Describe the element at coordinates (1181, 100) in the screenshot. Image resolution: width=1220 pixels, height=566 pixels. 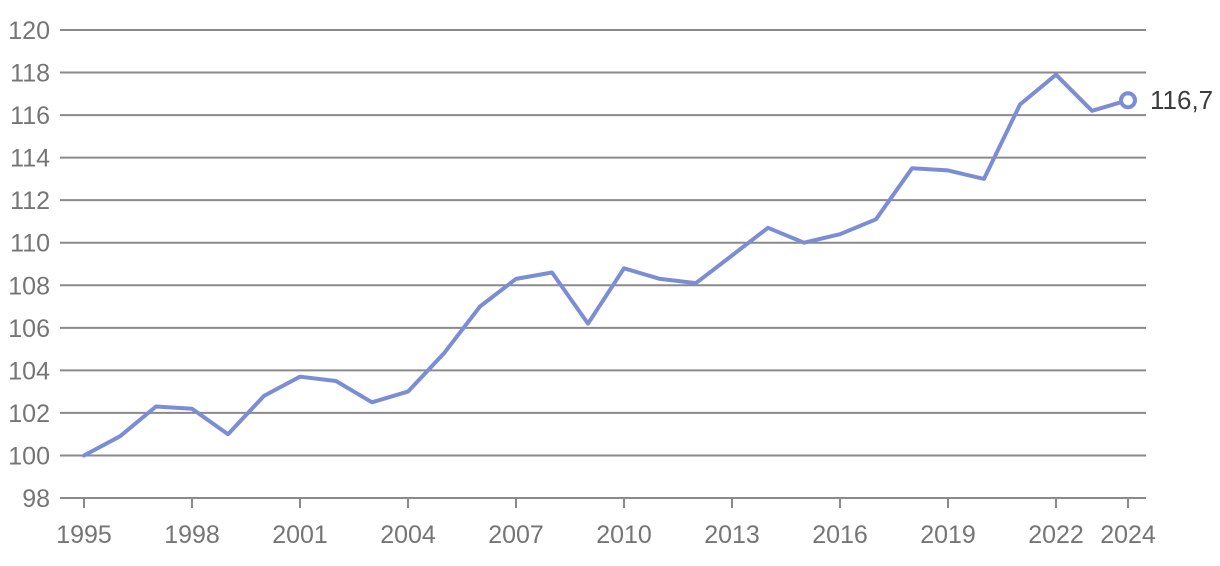
I see `last-value-label: 116,7` at that location.